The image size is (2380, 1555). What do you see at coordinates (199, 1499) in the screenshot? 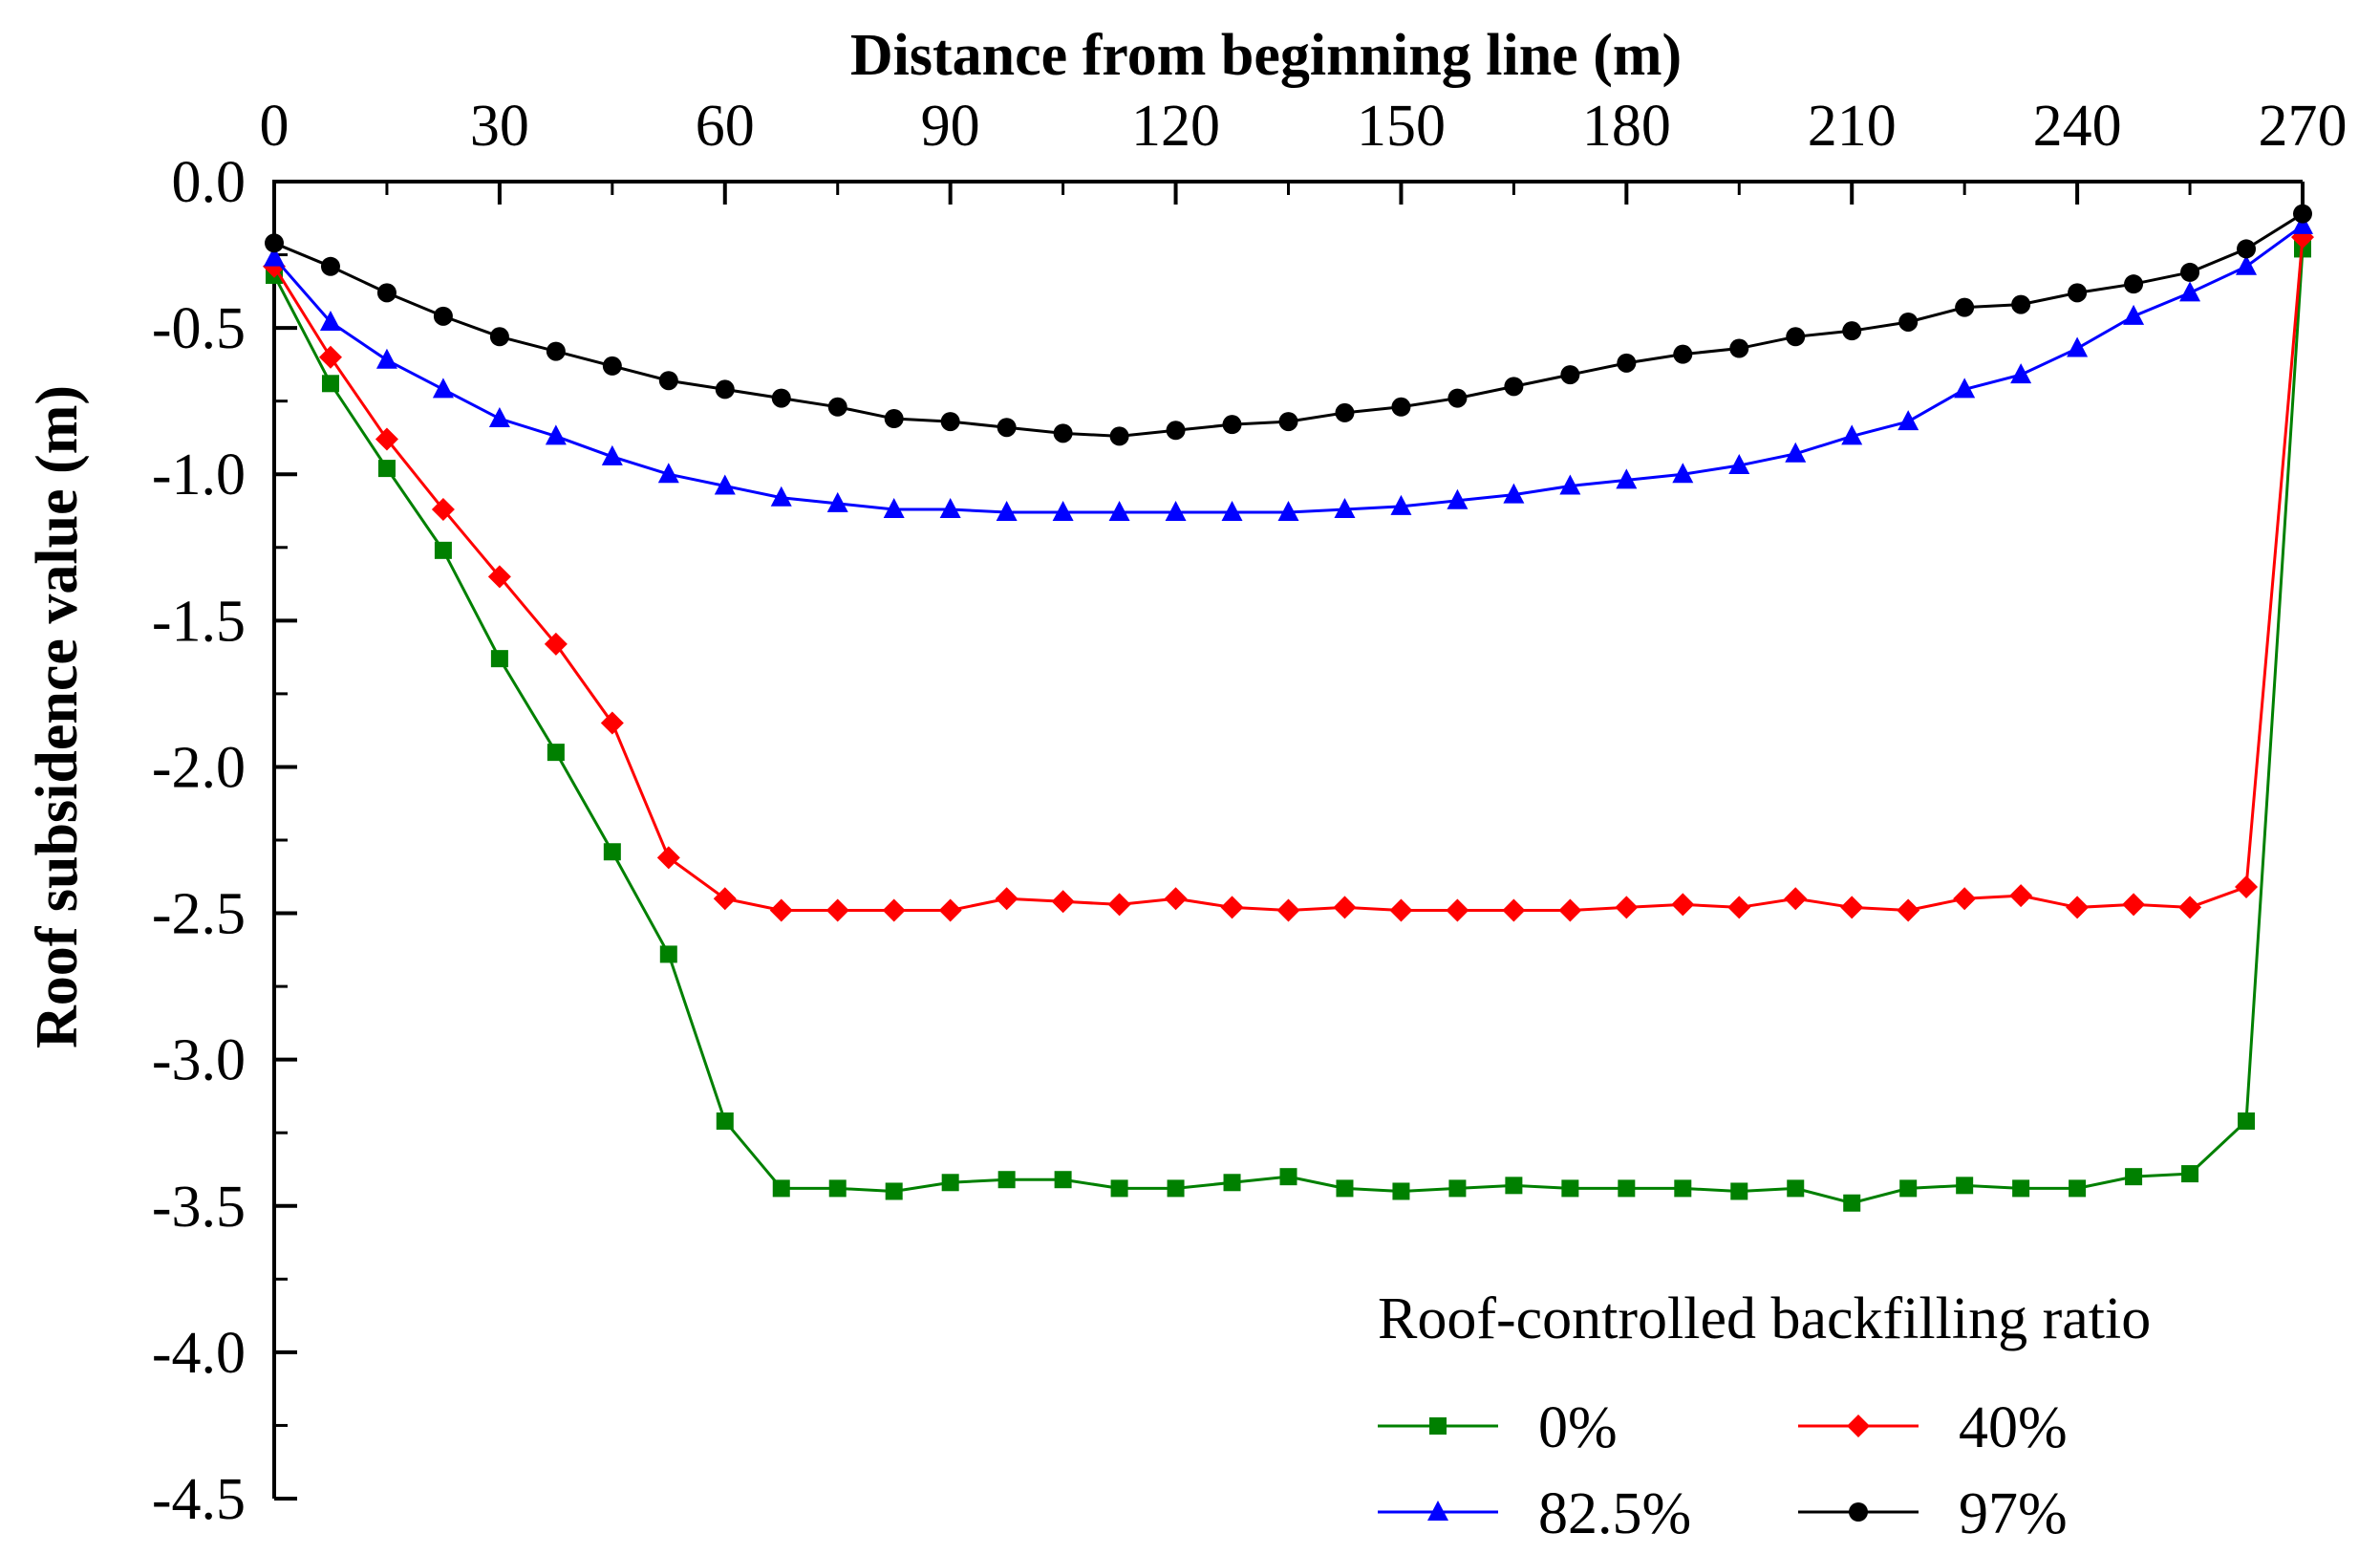
I see `y-tick-label: -4.5` at bounding box center [199, 1499].